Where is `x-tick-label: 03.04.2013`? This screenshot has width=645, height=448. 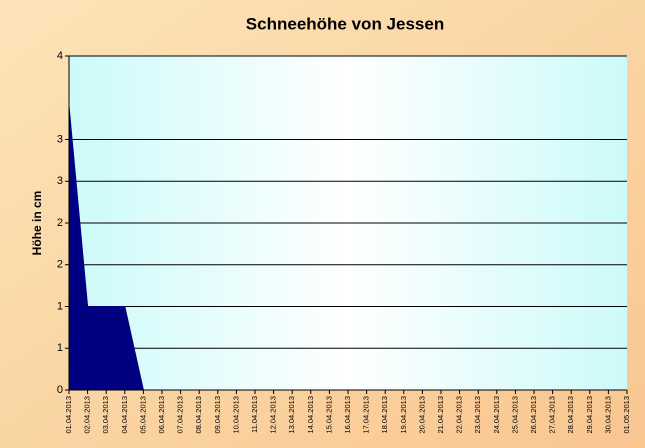
x-tick-label: 03.04.2013 is located at coordinates (105, 415).